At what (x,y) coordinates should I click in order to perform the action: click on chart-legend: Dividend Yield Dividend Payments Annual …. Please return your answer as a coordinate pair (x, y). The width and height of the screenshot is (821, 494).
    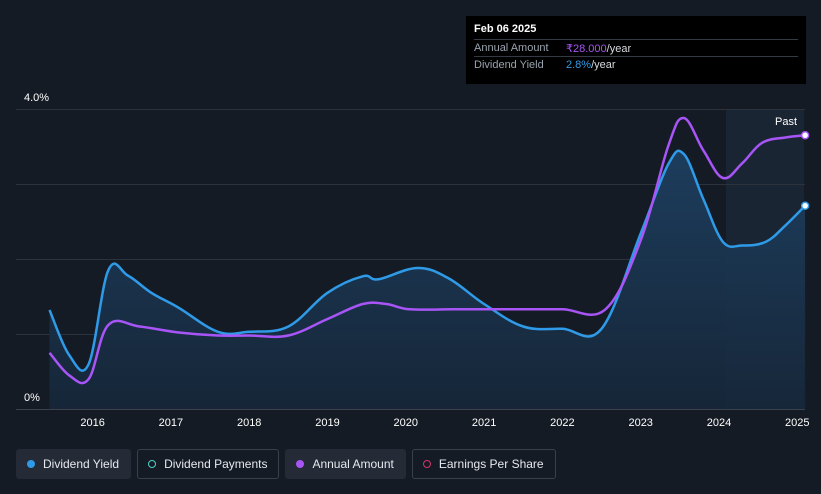
    Looking at the image, I should click on (286, 464).